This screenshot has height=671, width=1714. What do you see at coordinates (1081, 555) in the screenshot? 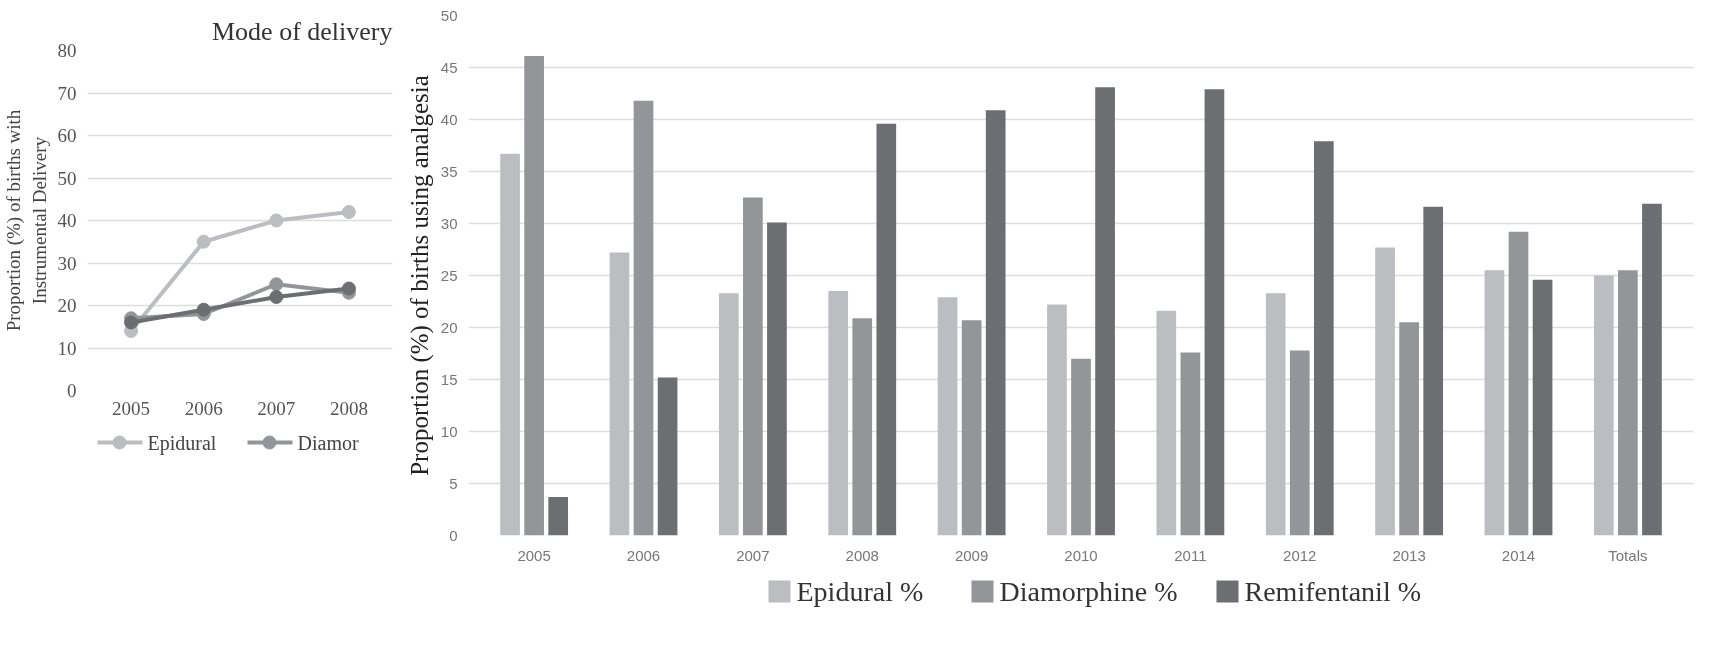
I see `x-tick-label: 2010` at bounding box center [1081, 555].